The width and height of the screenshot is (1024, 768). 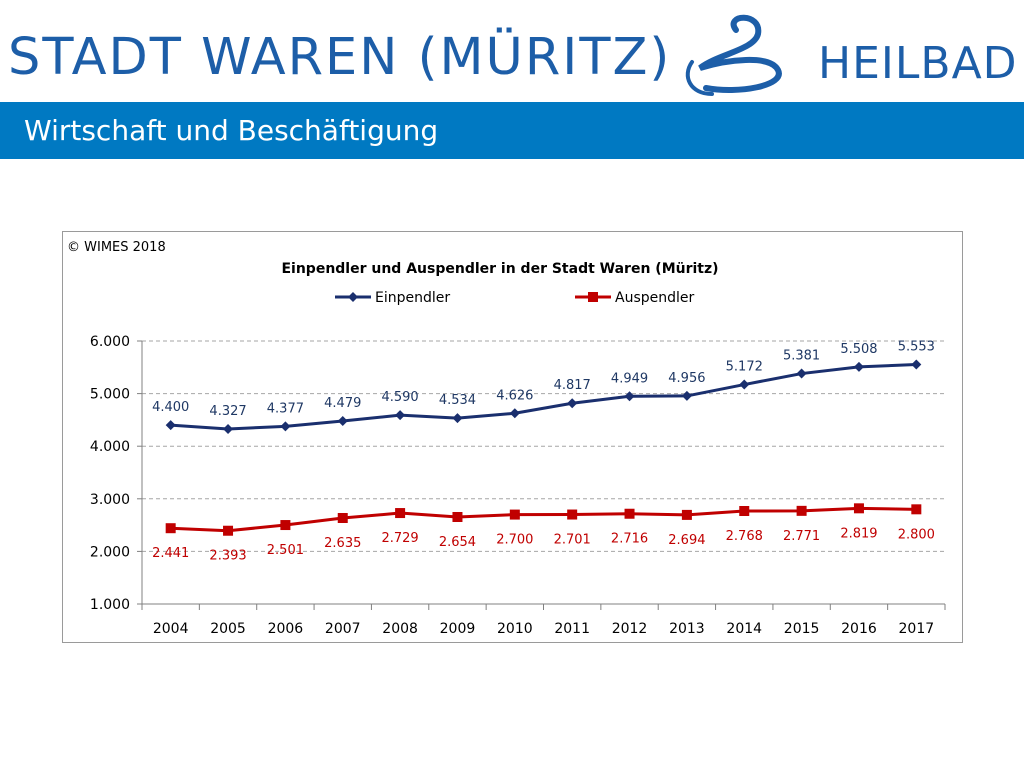 I want to click on x-tick-label: 2017, so click(x=917, y=629).